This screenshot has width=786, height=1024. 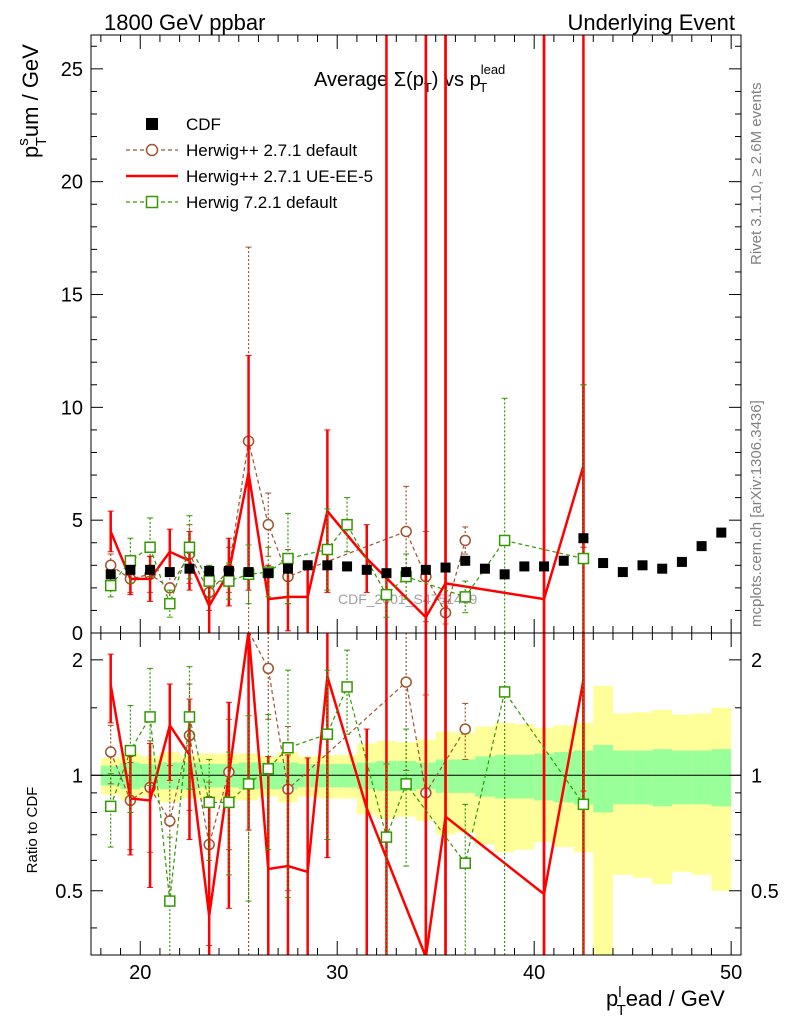 What do you see at coordinates (77, 634) in the screenshot?
I see `ytick-label: 0` at bounding box center [77, 634].